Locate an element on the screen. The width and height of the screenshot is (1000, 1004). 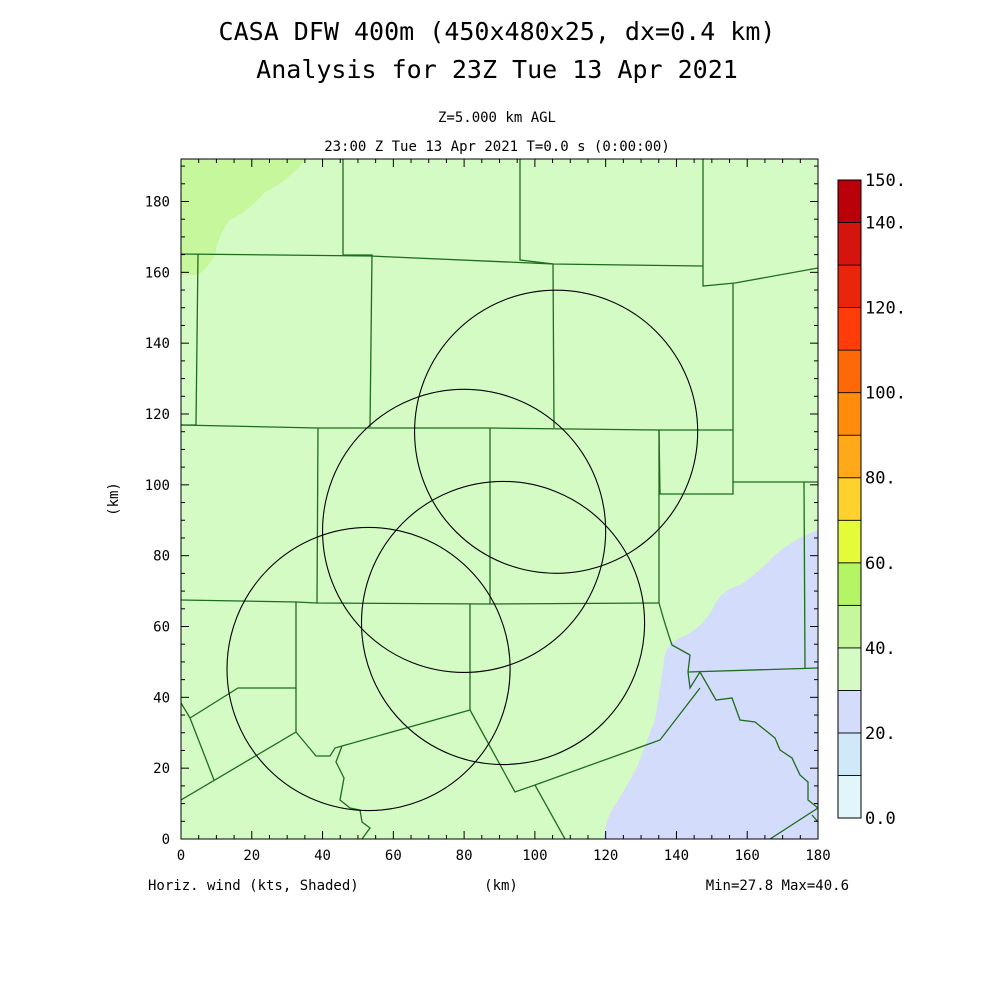
y-tick-label: 160 is located at coordinates (157, 273).